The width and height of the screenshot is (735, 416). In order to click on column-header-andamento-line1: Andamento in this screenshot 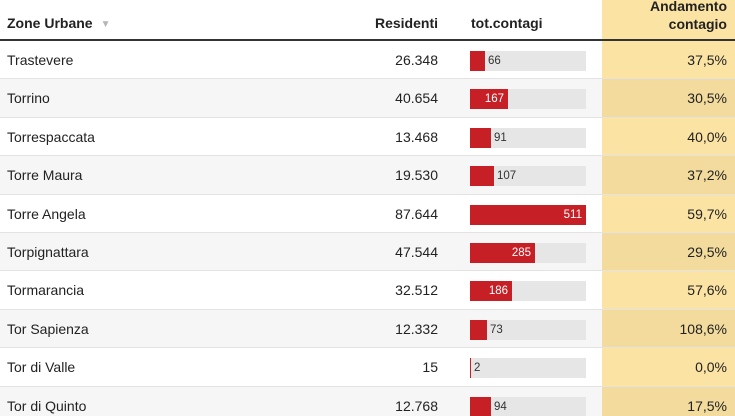, I will do `click(688, 7)`.